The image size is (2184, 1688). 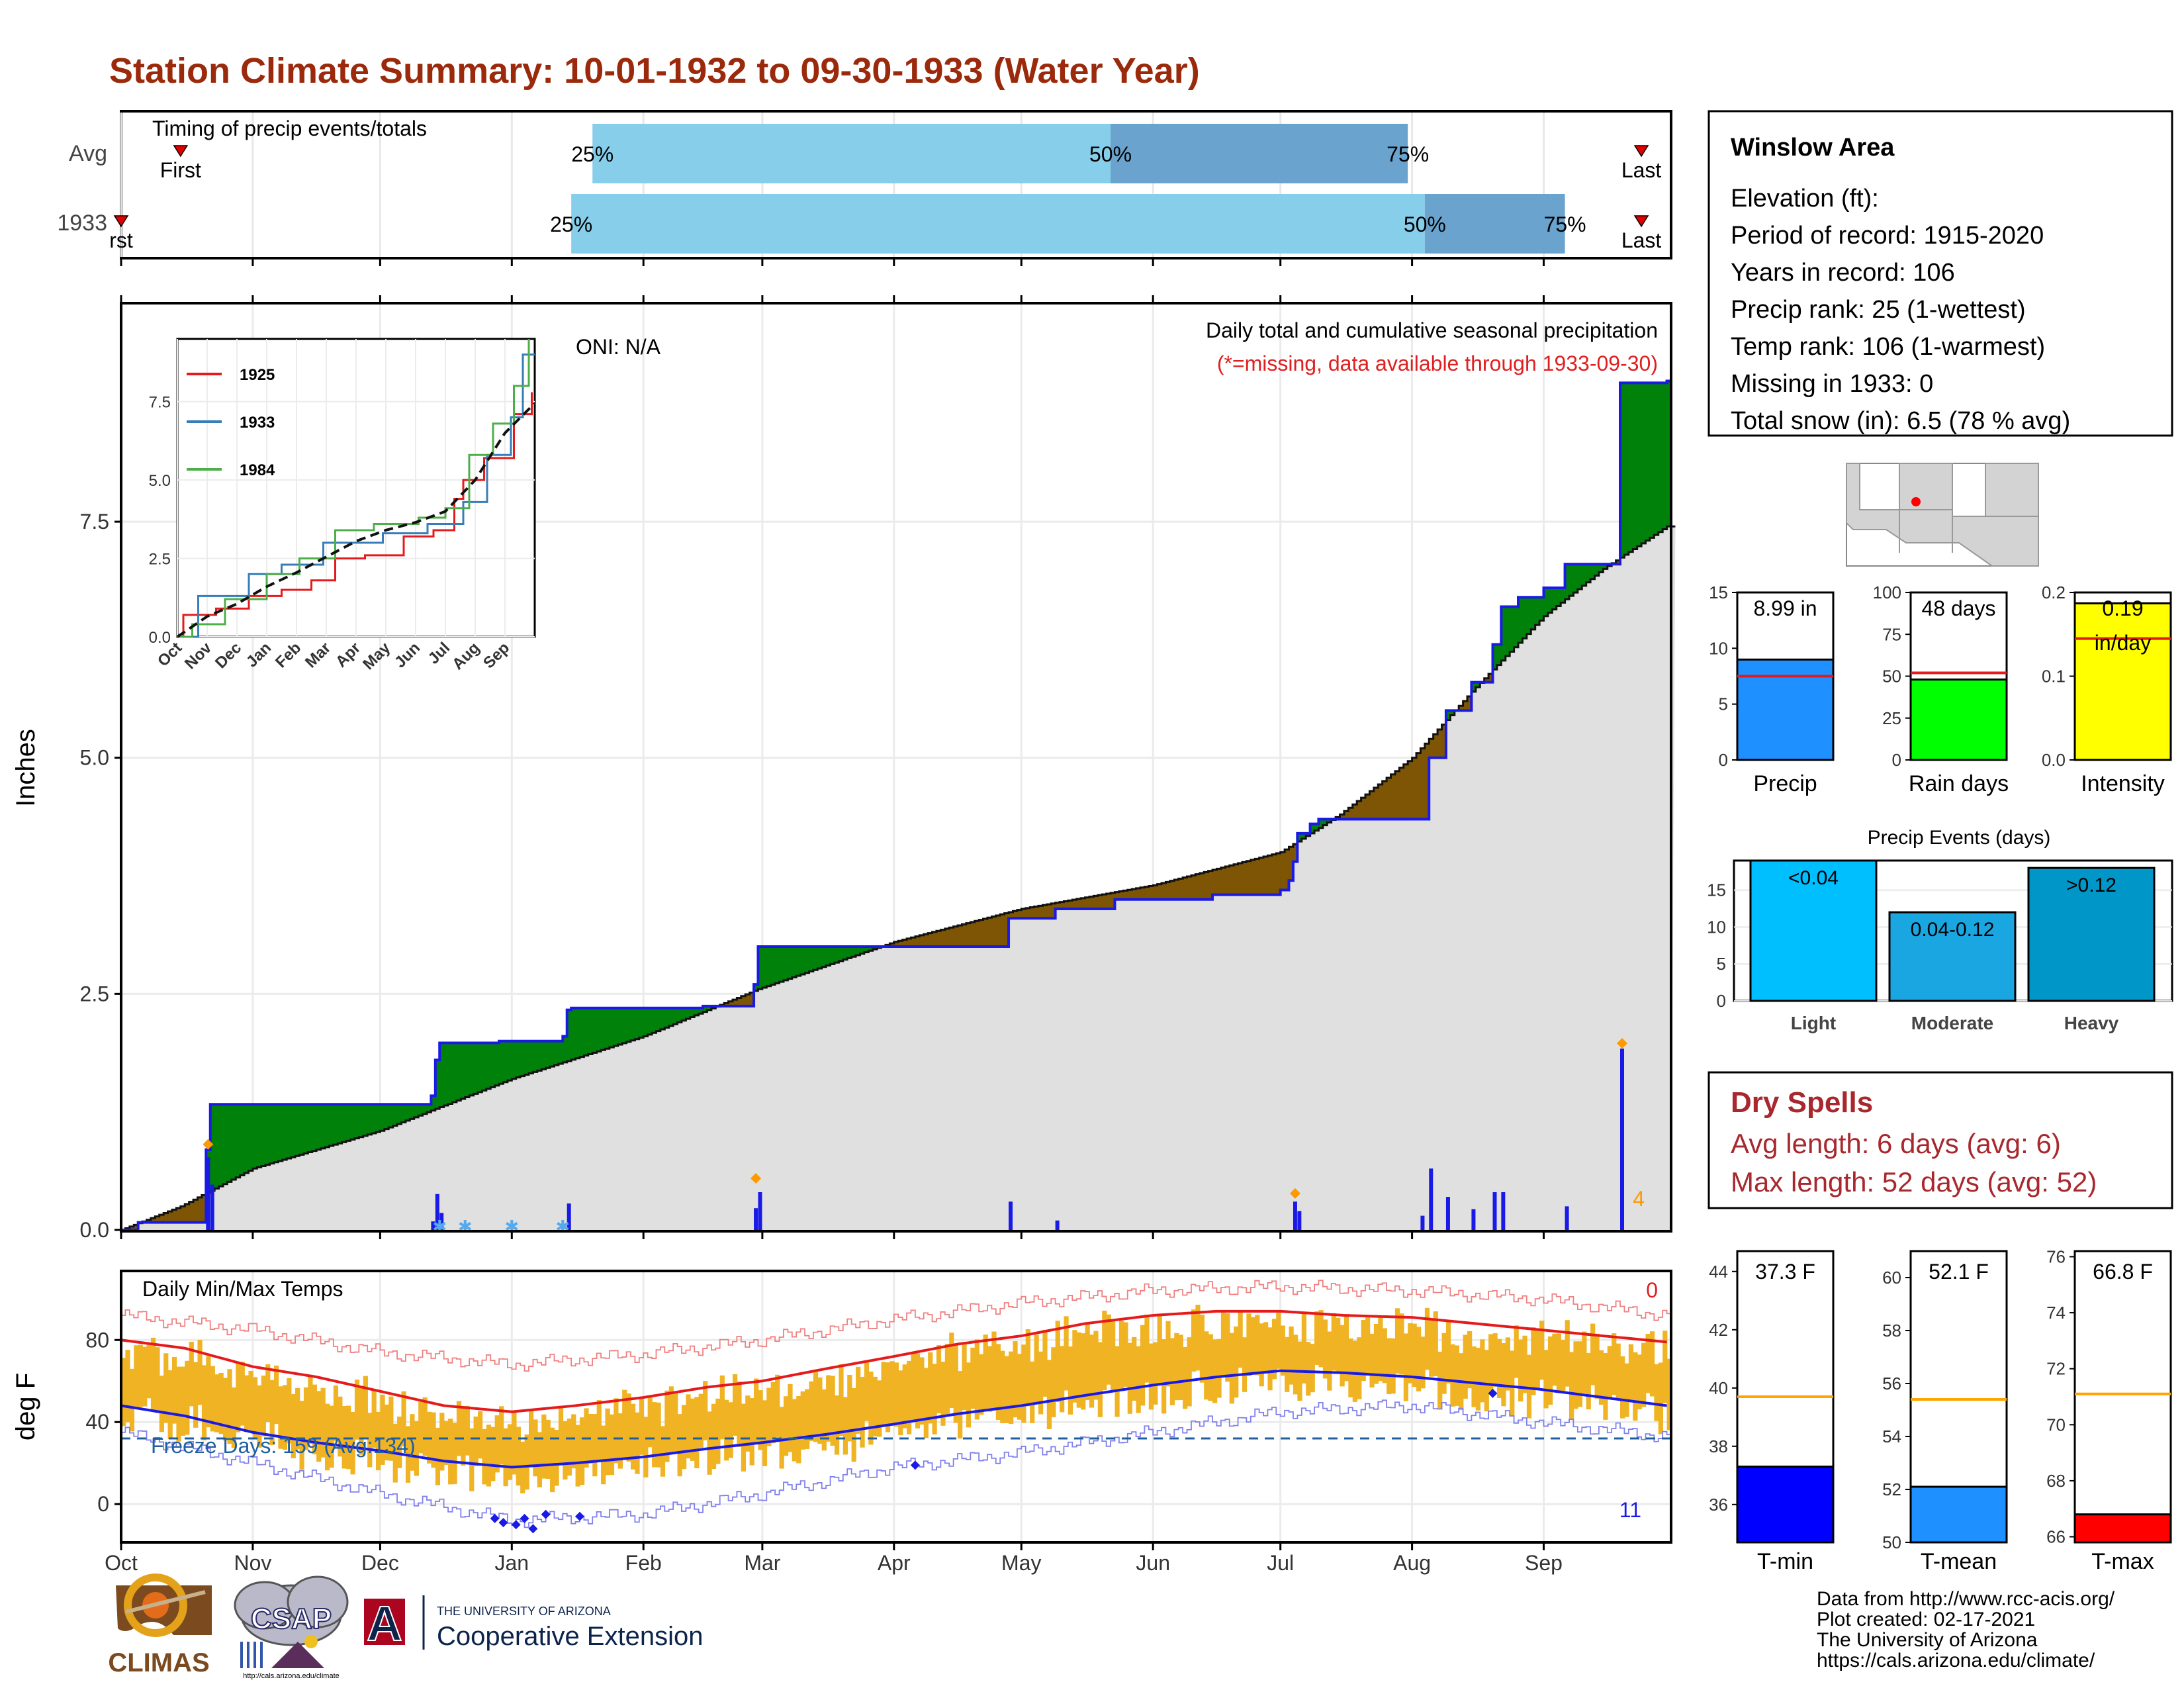 What do you see at coordinates (1843, 273) in the screenshot?
I see `station-line-years: Years in record: 106` at bounding box center [1843, 273].